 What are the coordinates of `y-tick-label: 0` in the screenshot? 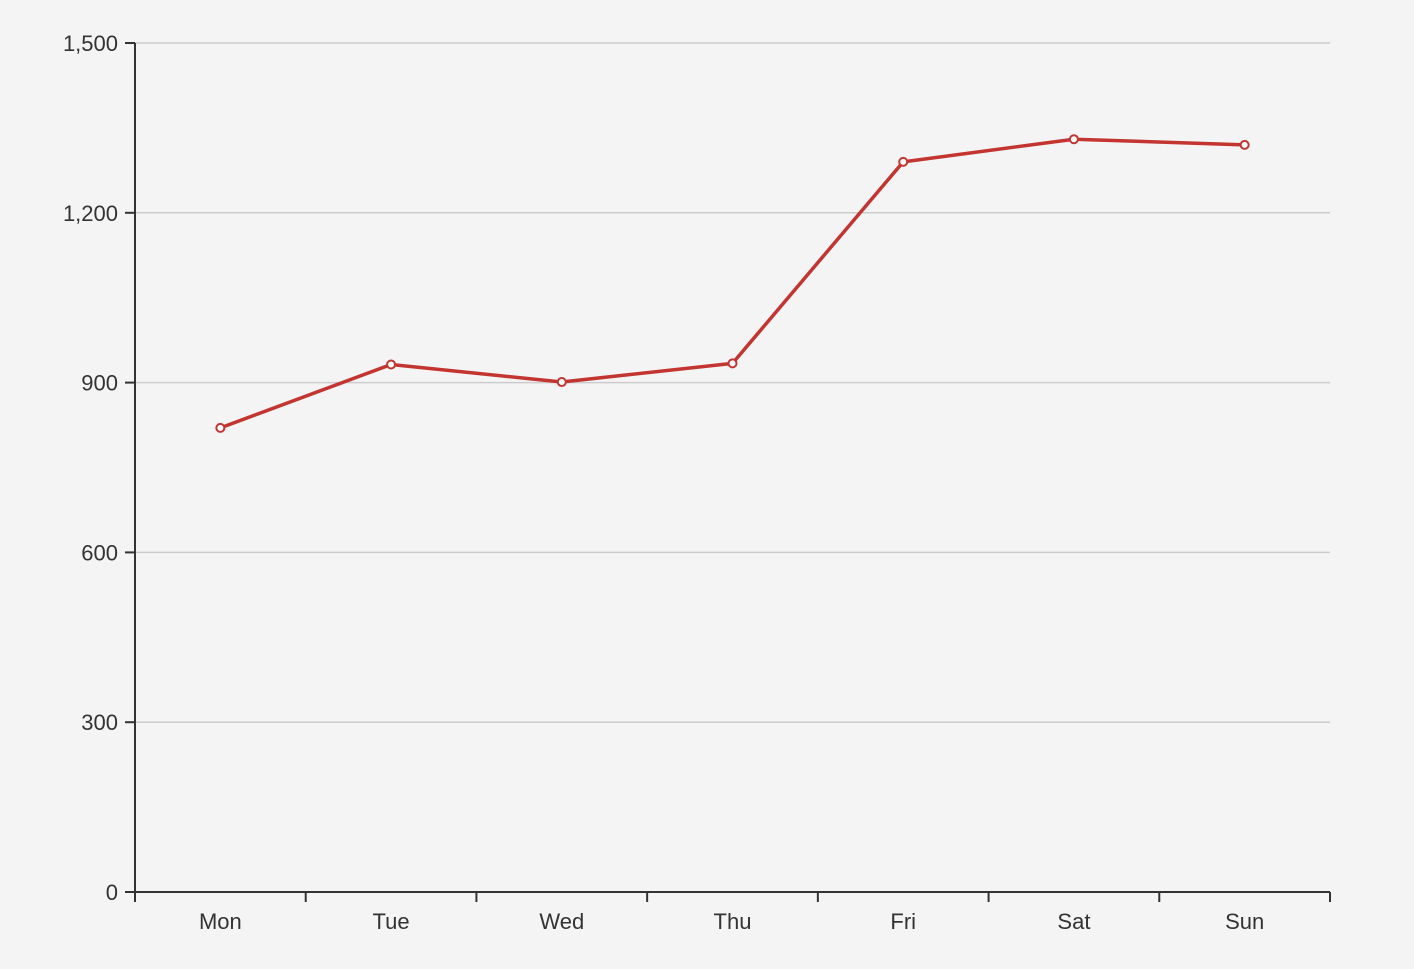 It's located at (112, 892).